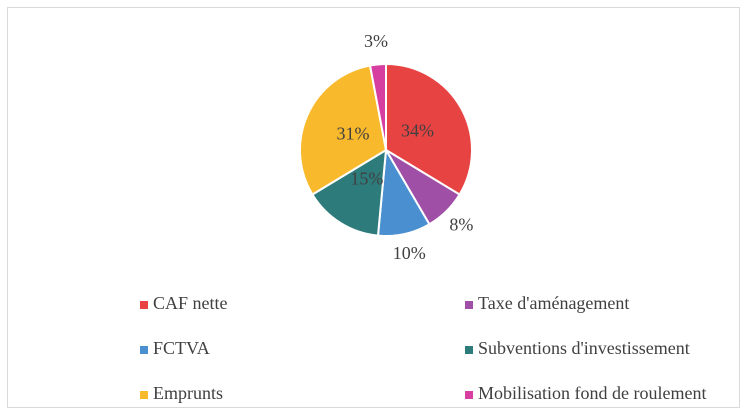 Image resolution: width=748 pixels, height=416 pixels. What do you see at coordinates (553, 303) in the screenshot?
I see `legend-label: Taxe d'aménagement` at bounding box center [553, 303].